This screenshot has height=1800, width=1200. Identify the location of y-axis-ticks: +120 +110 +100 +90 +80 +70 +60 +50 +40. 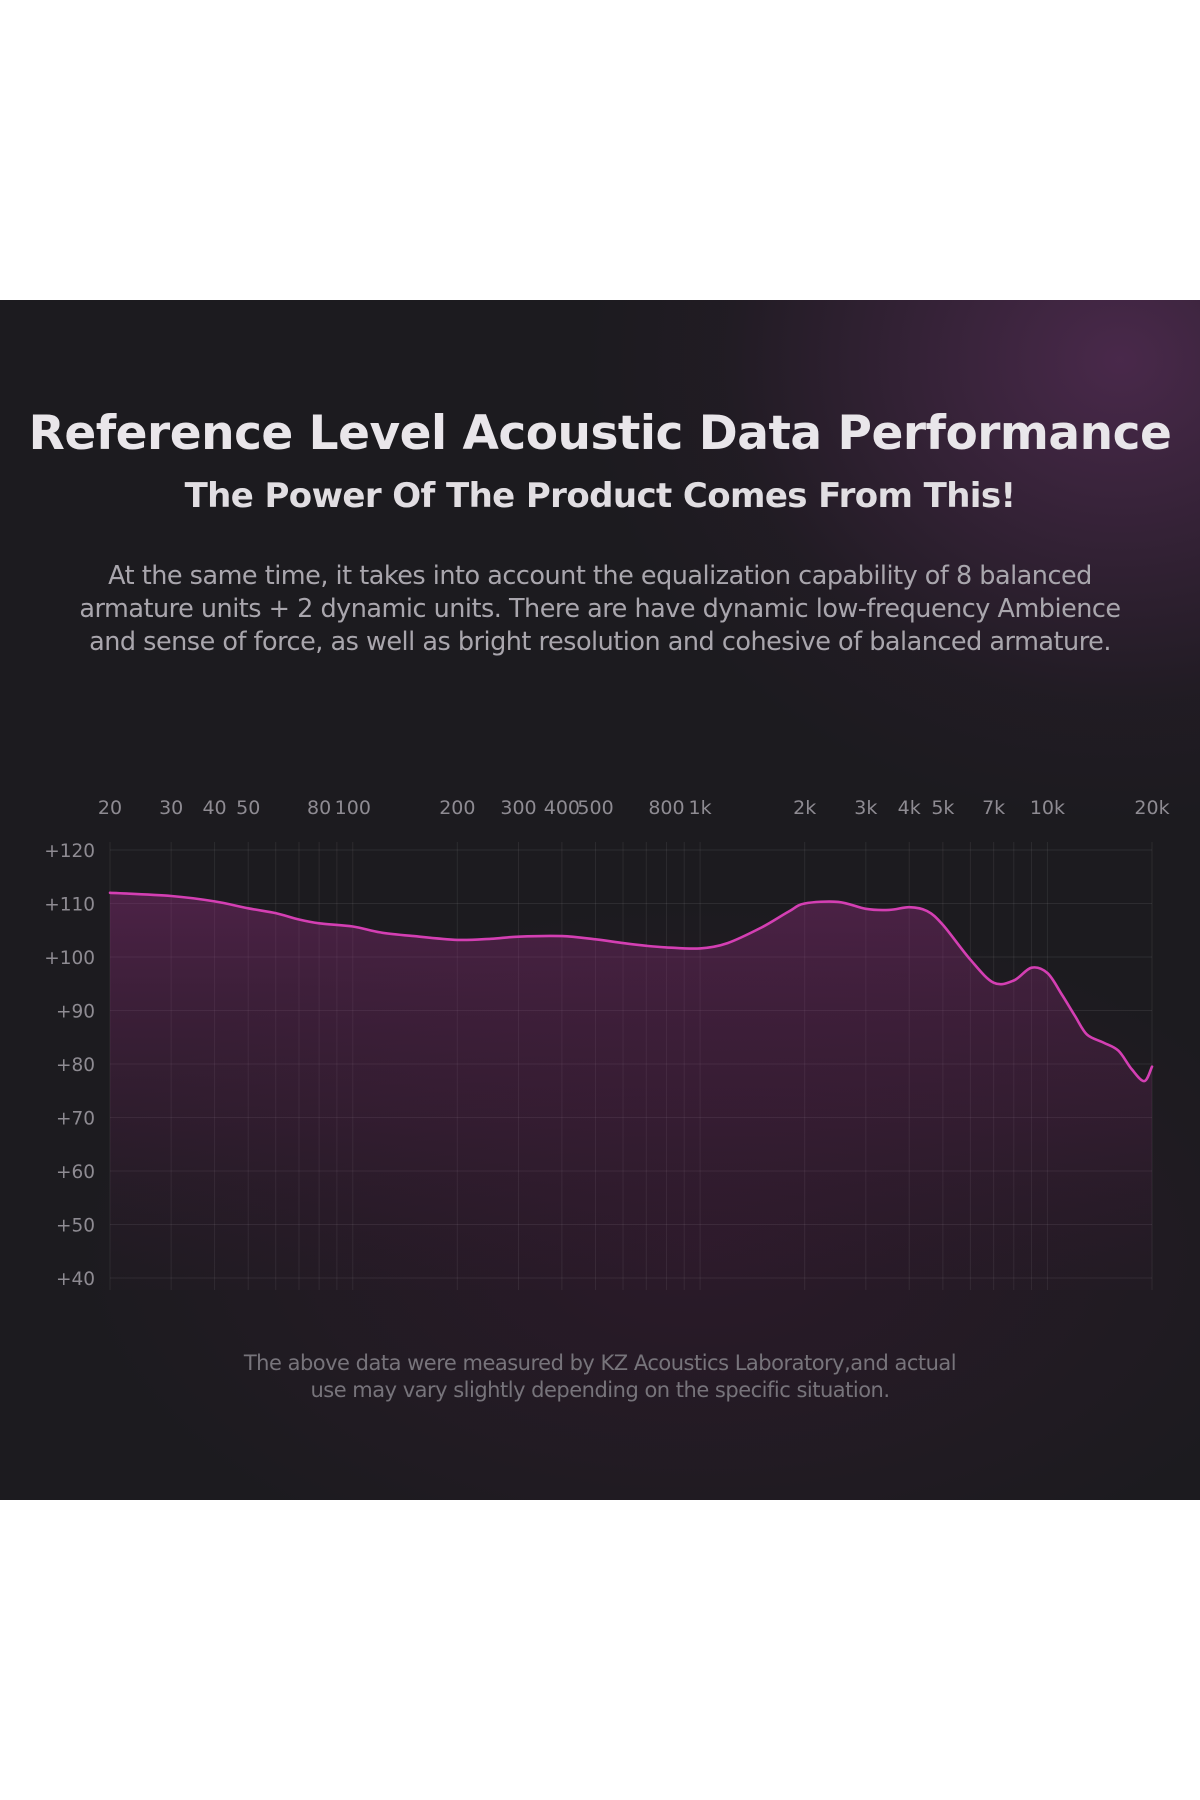
(69, 1065).